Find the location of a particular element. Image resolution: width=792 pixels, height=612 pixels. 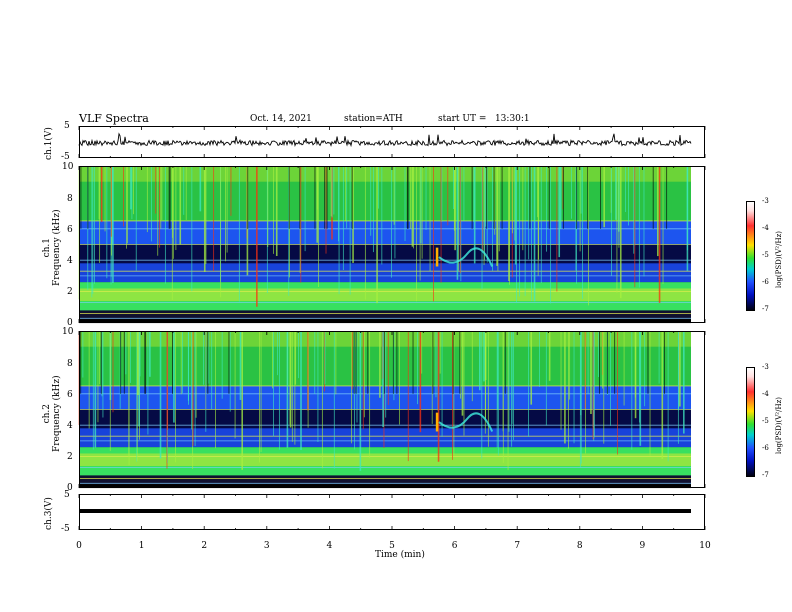

ch3-wave-ylabel: ch.3(V) is located at coordinates (49, 513).